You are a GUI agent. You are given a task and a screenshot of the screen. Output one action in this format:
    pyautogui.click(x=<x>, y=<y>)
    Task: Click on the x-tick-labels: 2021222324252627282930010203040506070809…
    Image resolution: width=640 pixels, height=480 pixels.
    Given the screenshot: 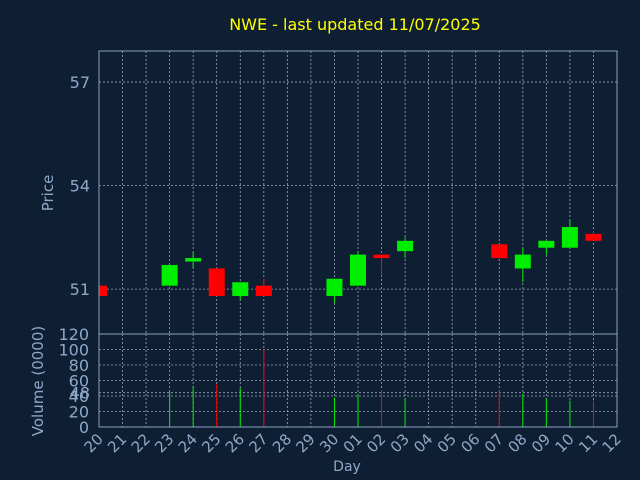 What is the action you would take?
    pyautogui.click(x=353, y=443)
    